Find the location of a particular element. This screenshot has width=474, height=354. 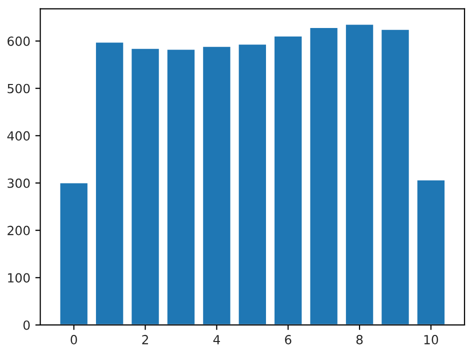

y-tick-label: 200 is located at coordinates (19, 231).